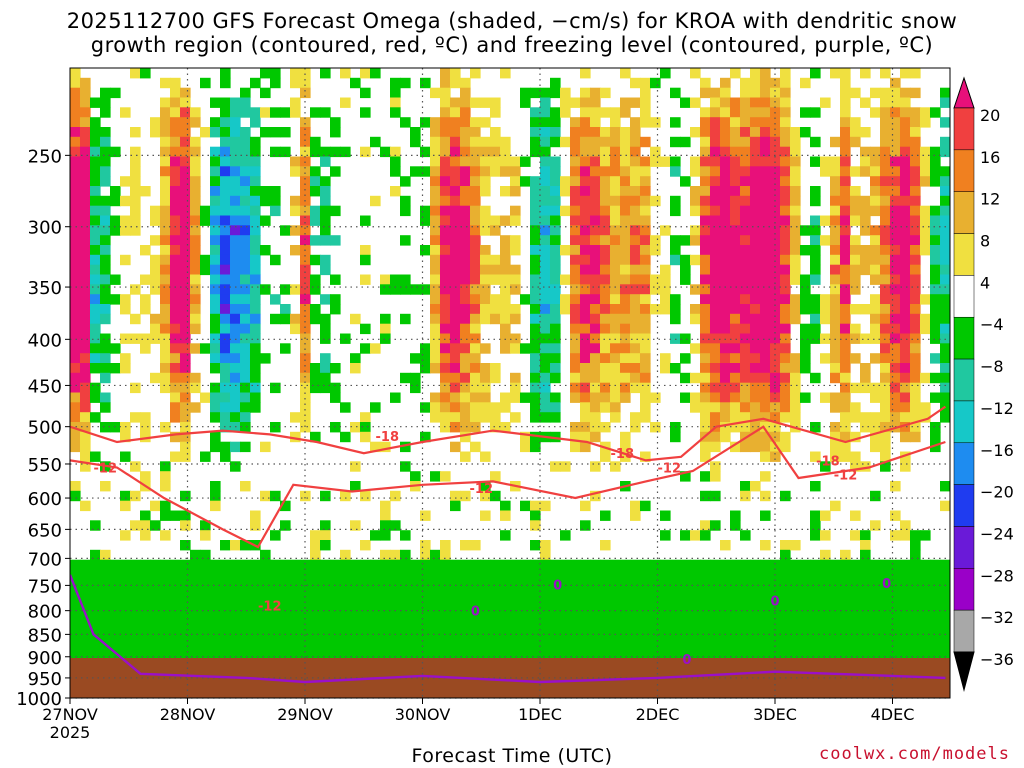 This screenshot has width=1024, height=768. Describe the element at coordinates (964, 338) in the screenshot. I see `colorbar-segment` at that location.